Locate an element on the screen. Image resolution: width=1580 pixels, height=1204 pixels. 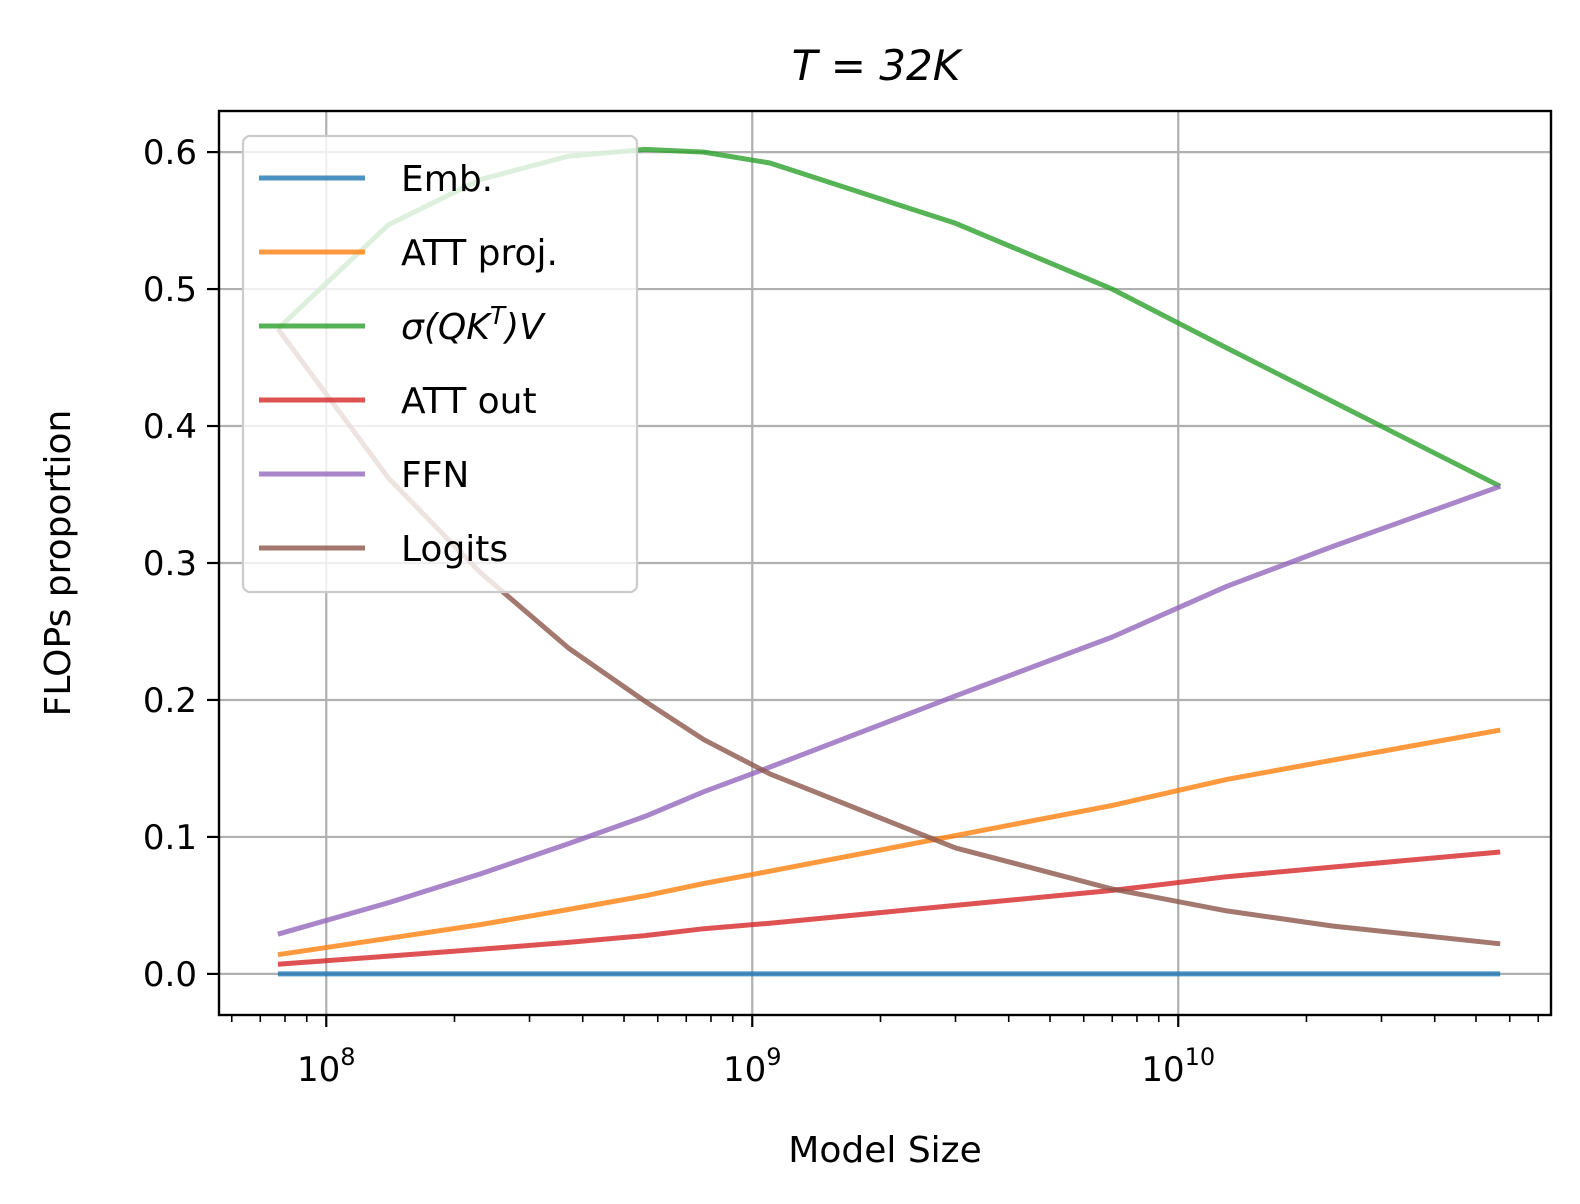
y-axis-ticks: 0.0 0.1 0.2 0.3 0.4 0.5 0.6 is located at coordinates (181, 564).